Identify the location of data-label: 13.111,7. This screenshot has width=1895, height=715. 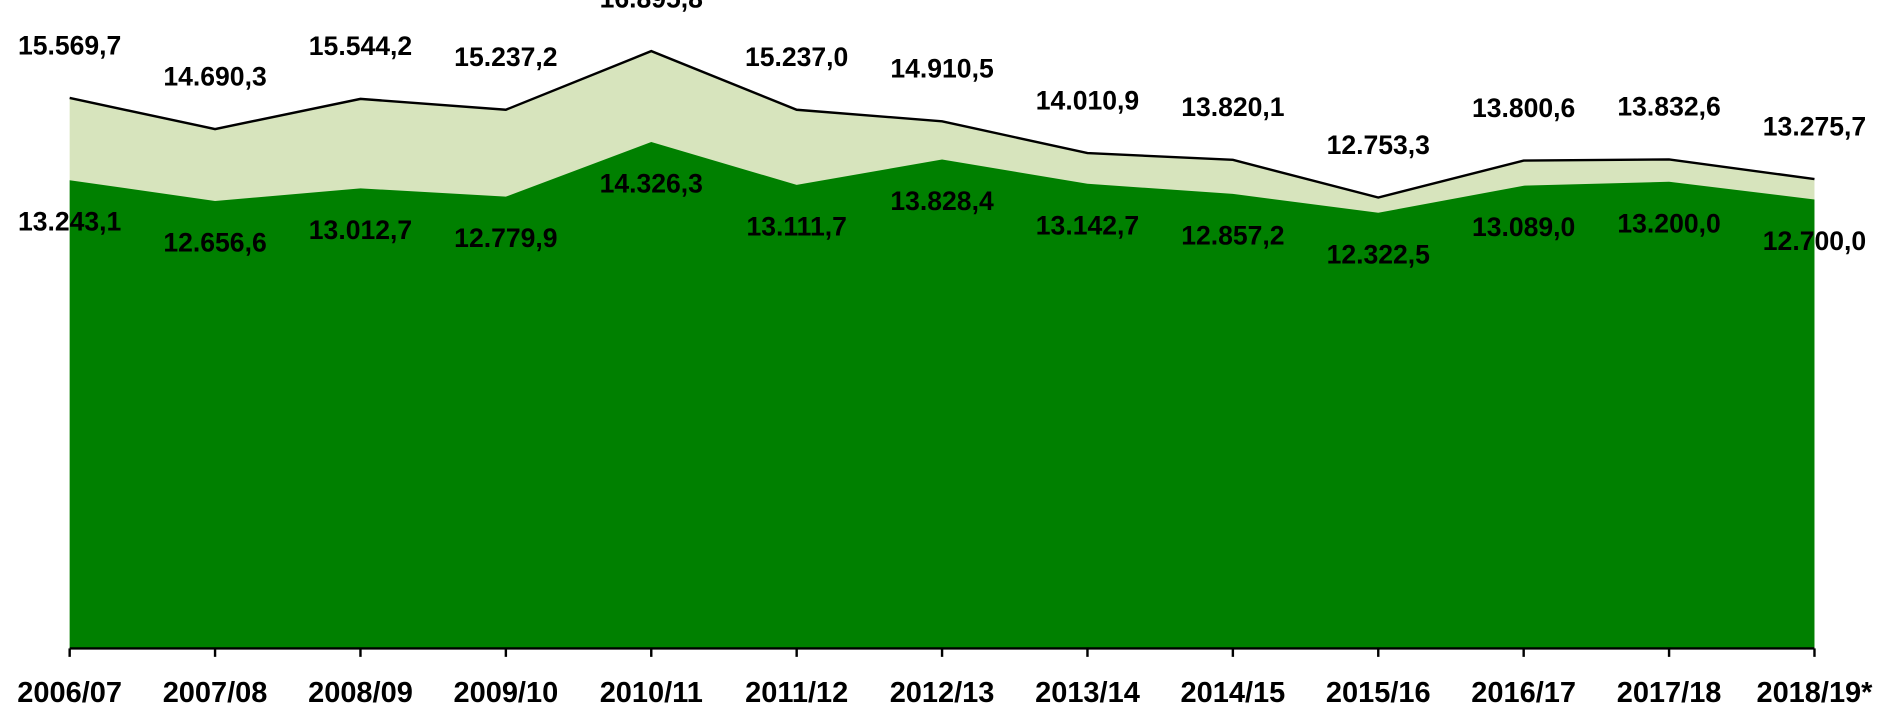
(796, 226).